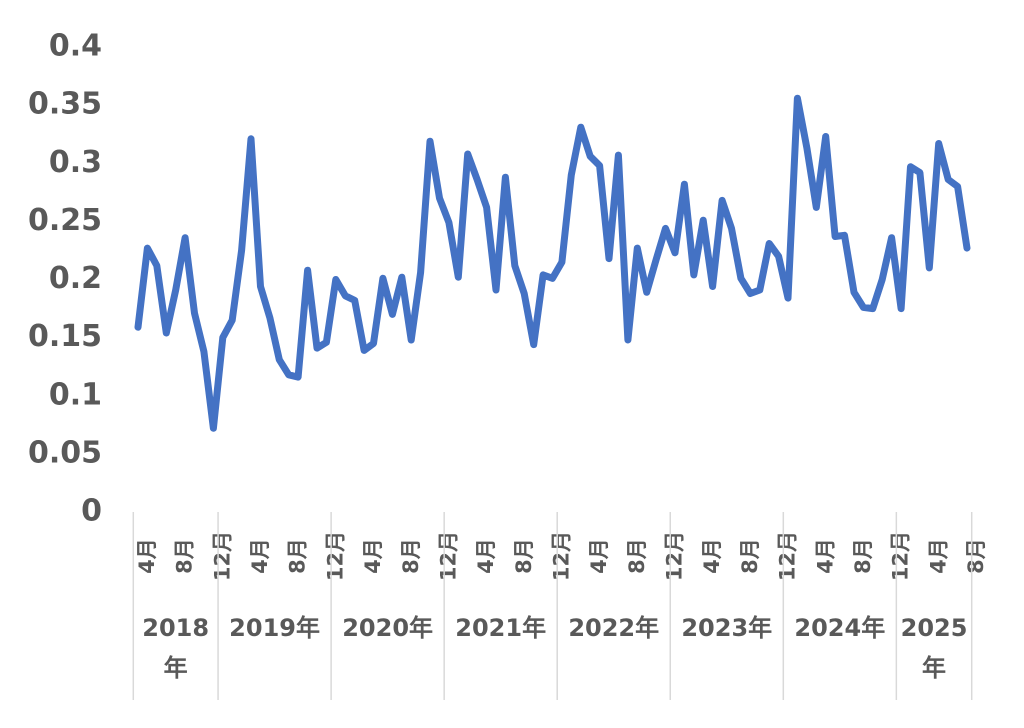 The image size is (1024, 728). Describe the element at coordinates (840, 628) in the screenshot. I see `year-label: 2024年` at that location.